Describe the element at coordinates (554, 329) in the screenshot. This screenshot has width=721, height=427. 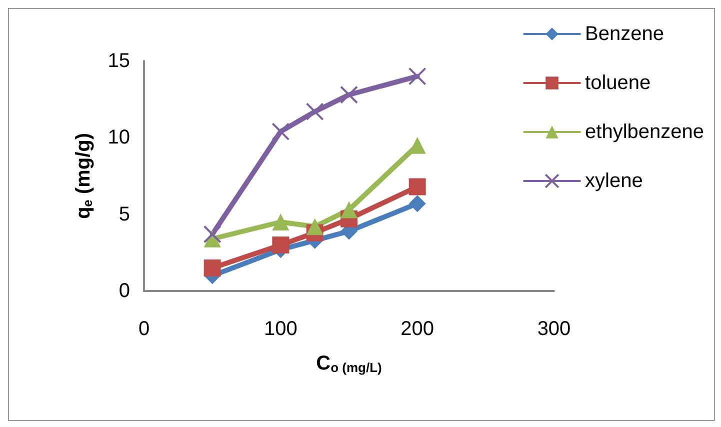
I see `x-tick-label: 300` at that location.